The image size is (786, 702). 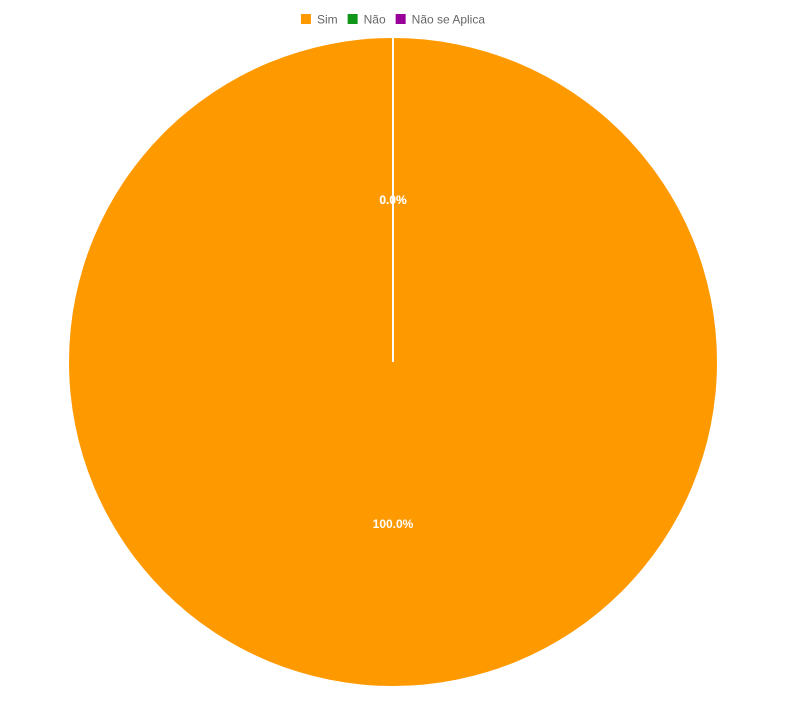 What do you see at coordinates (305, 19) in the screenshot?
I see `legend-swatch-sim` at bounding box center [305, 19].